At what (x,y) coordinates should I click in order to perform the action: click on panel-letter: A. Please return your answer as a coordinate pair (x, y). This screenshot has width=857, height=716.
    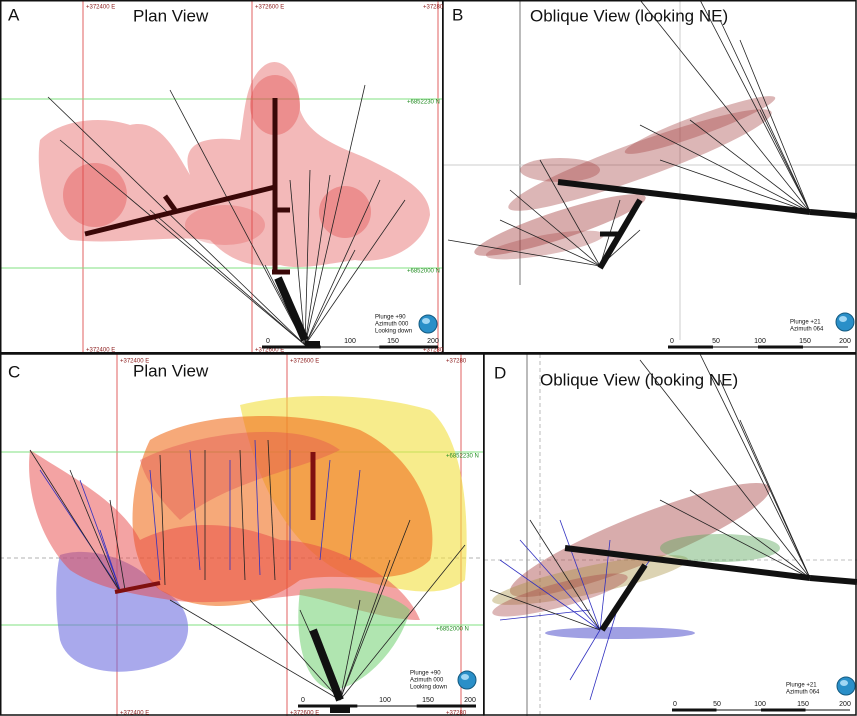
    Looking at the image, I should click on (14, 14).